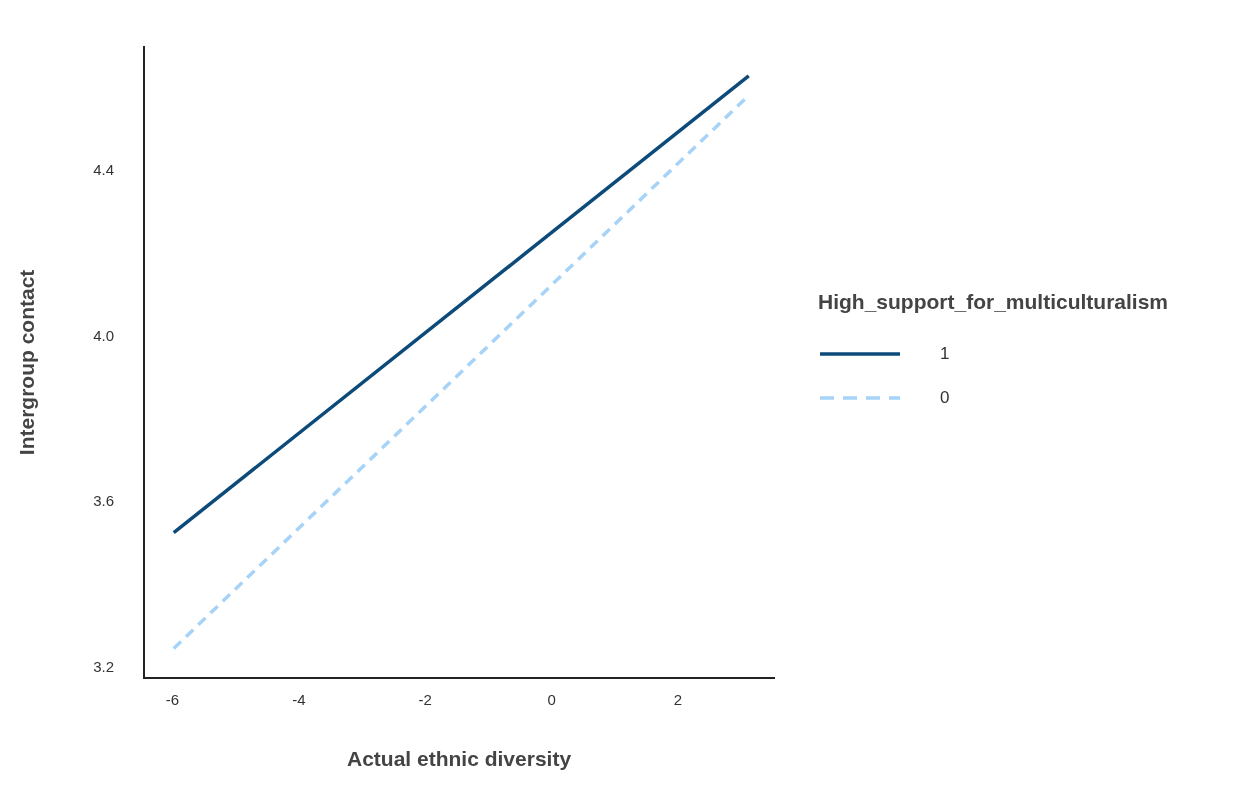 This screenshot has width=1251, height=789. Describe the element at coordinates (172, 699) in the screenshot. I see `x-tick-label: -6` at that location.